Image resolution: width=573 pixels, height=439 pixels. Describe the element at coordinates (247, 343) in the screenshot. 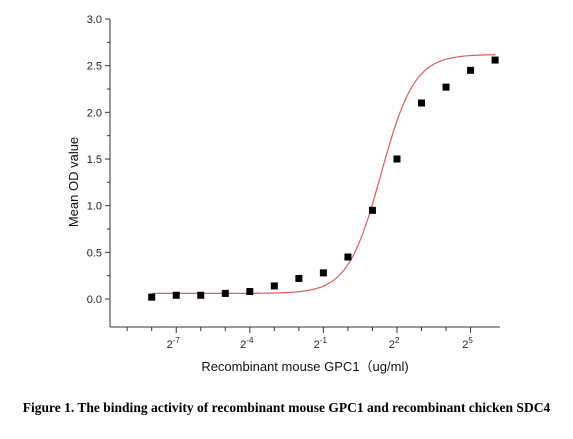

I see `x-tick-label: 2-4` at that location.